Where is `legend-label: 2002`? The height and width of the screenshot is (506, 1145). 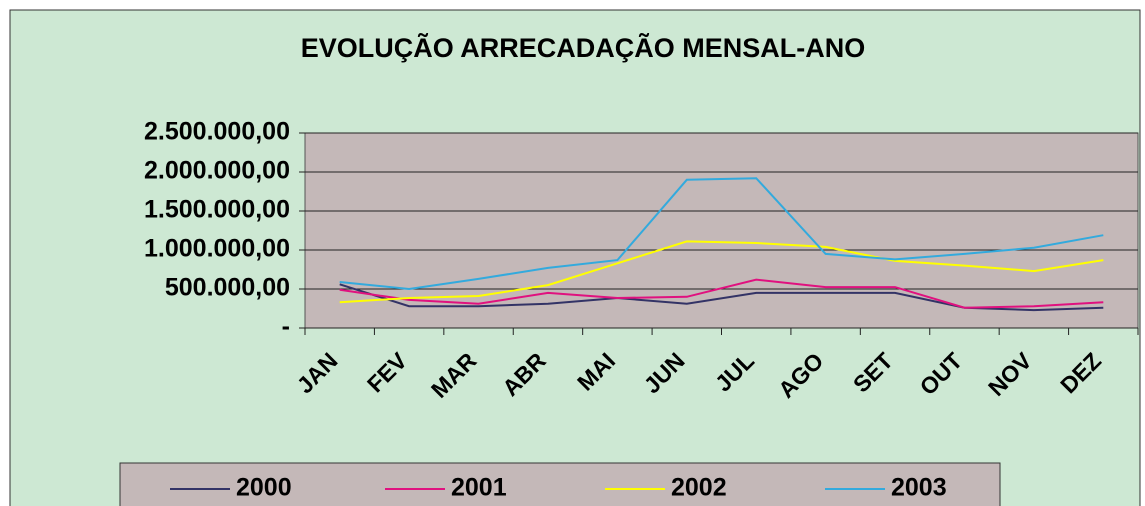 legend-label: 2002 is located at coordinates (699, 488).